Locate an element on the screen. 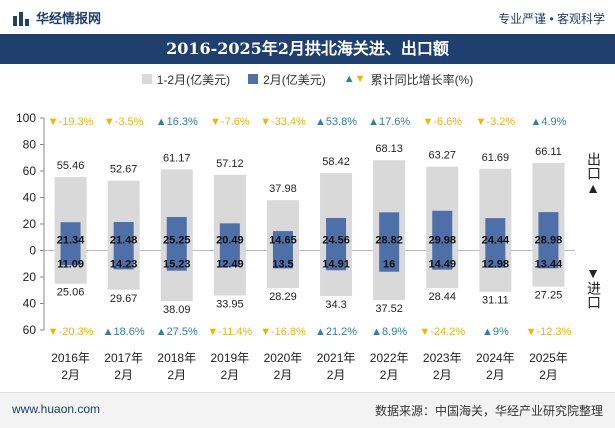 This screenshot has height=428, width=615. y-tick-label: 0 is located at coordinates (32, 251).